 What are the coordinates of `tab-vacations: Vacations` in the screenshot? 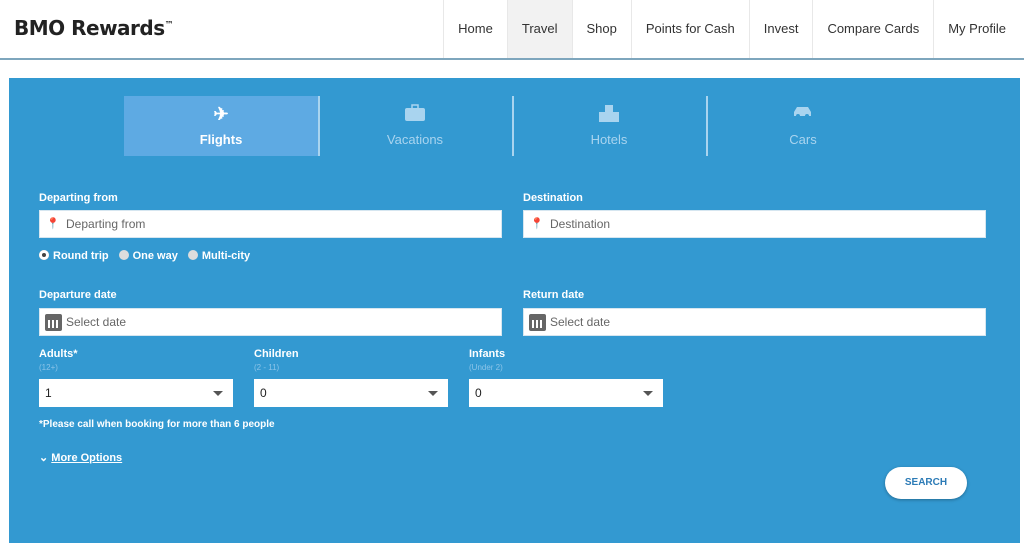 It's located at (415, 126).